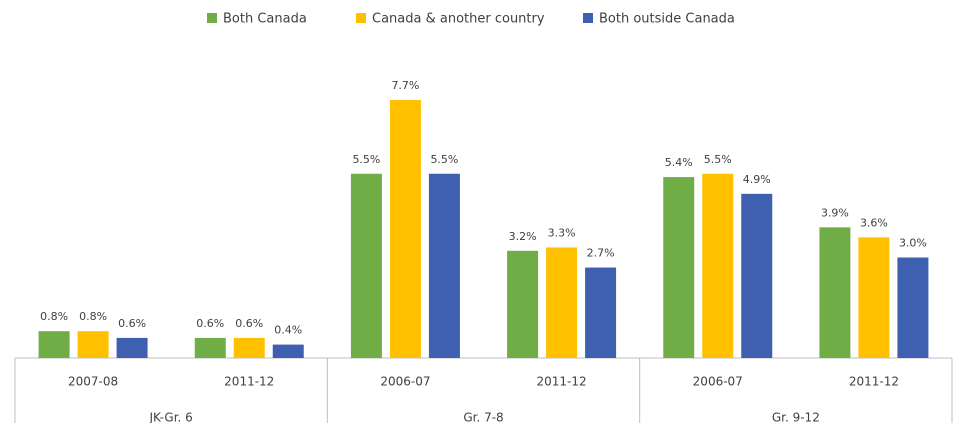 Image resolution: width=958 pixels, height=423 pixels. Describe the element at coordinates (288, 330) in the screenshot. I see `data-label: 0.4%` at that location.